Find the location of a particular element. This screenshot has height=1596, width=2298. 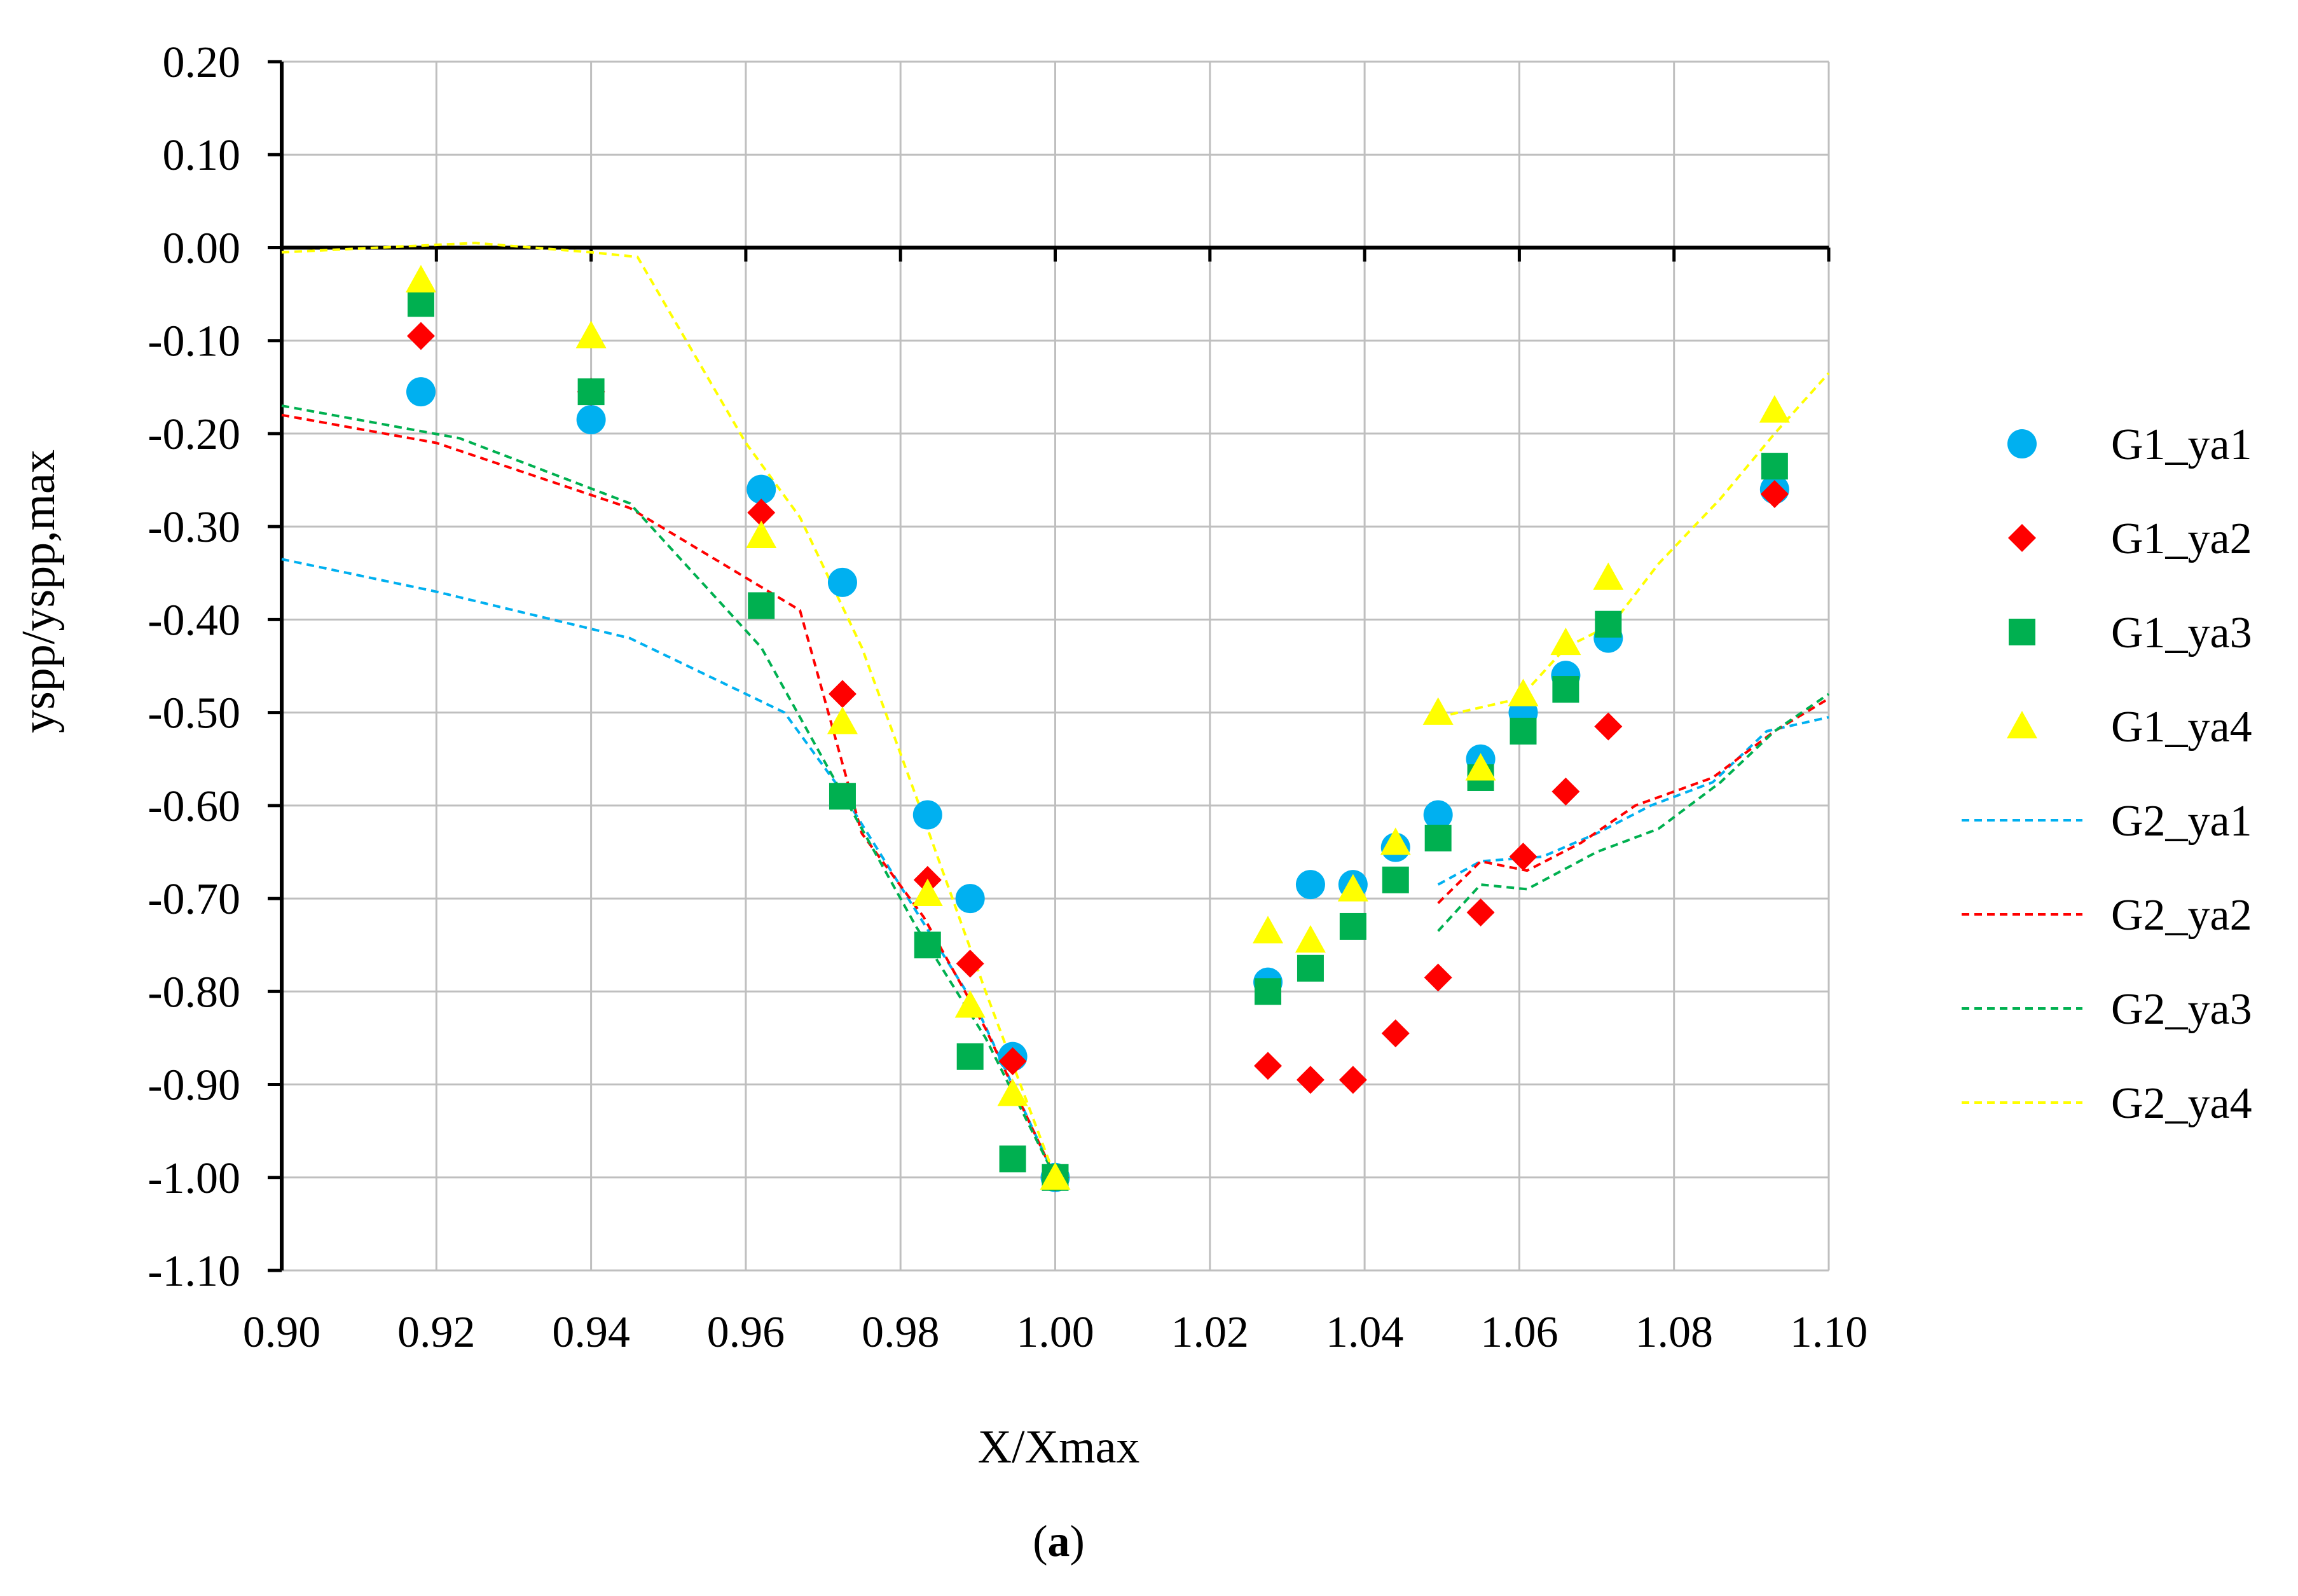

legend-item: G2_ya3 is located at coordinates (2107, 1009).